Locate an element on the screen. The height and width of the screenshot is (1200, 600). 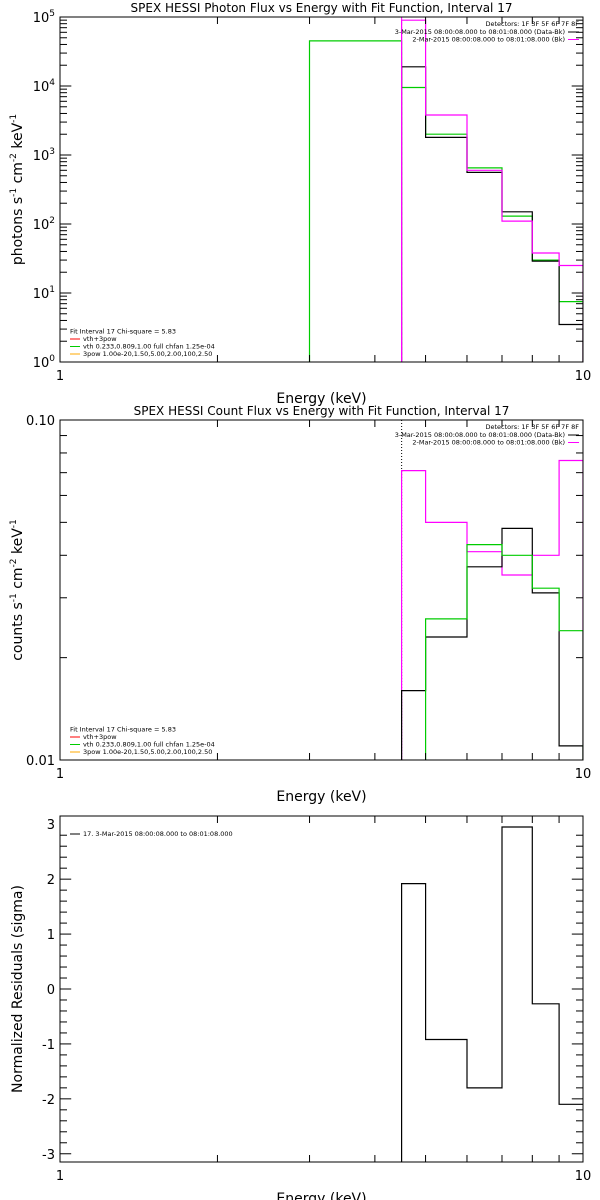
y-tick-label: 10⁵ is located at coordinates (44, 17).